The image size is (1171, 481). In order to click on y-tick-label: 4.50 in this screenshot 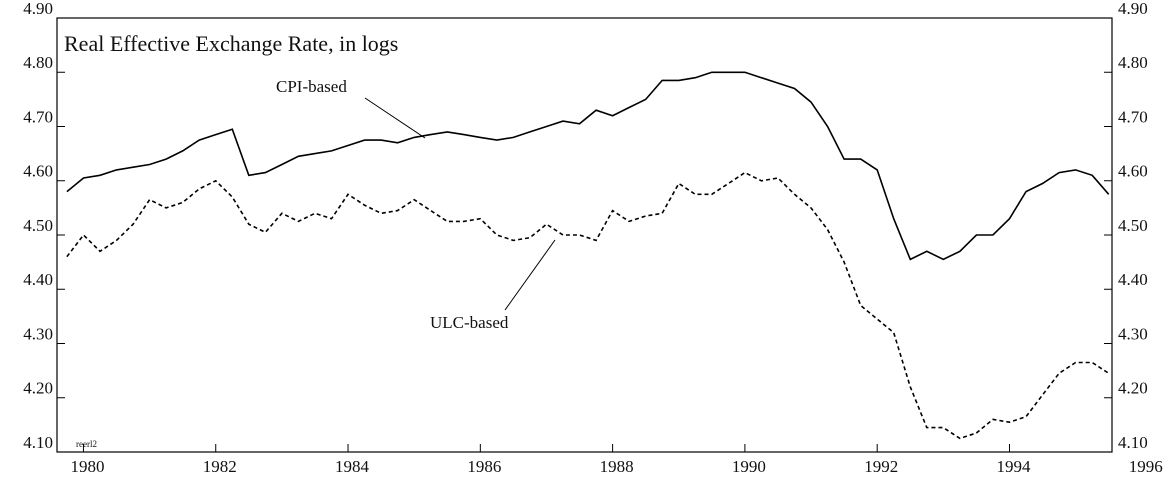, I will do `click(38, 225)`.